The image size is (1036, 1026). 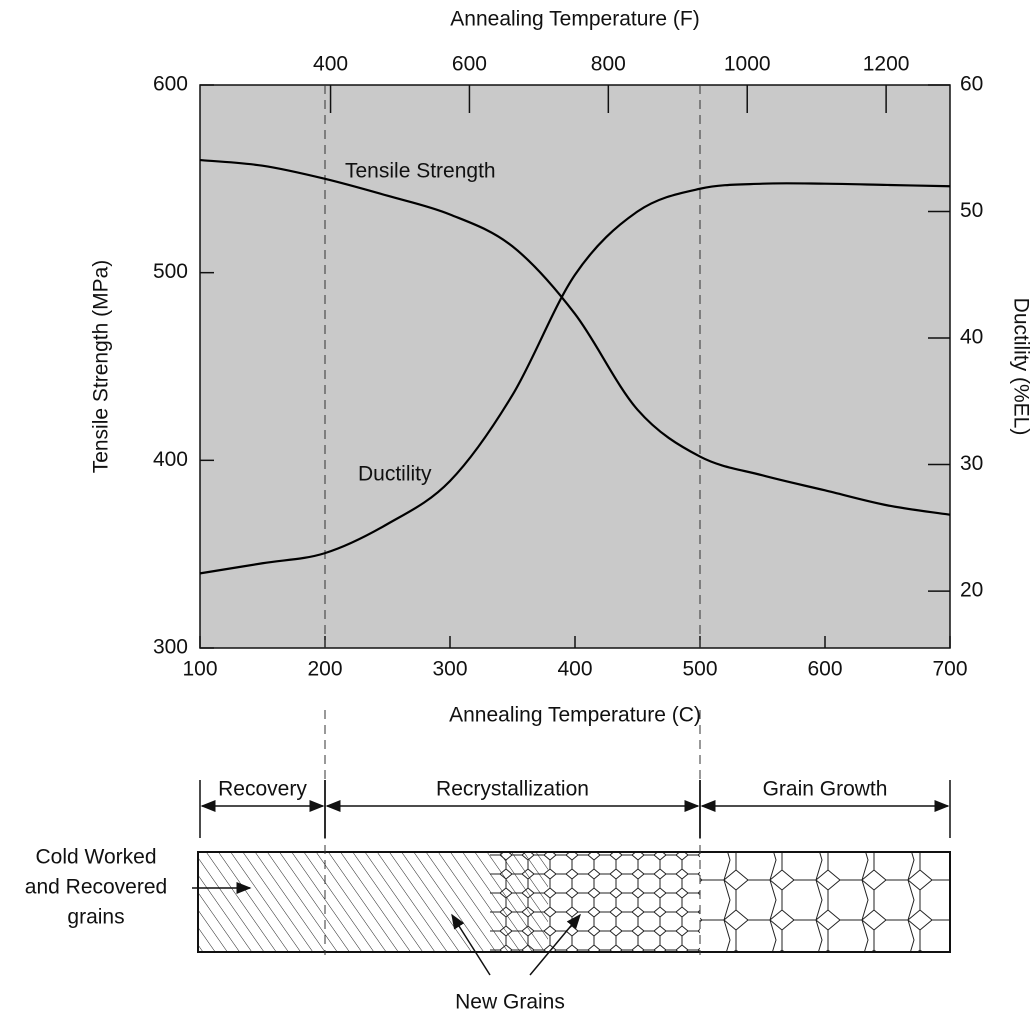 I want to click on y-tick-label: 500, so click(x=170, y=271).